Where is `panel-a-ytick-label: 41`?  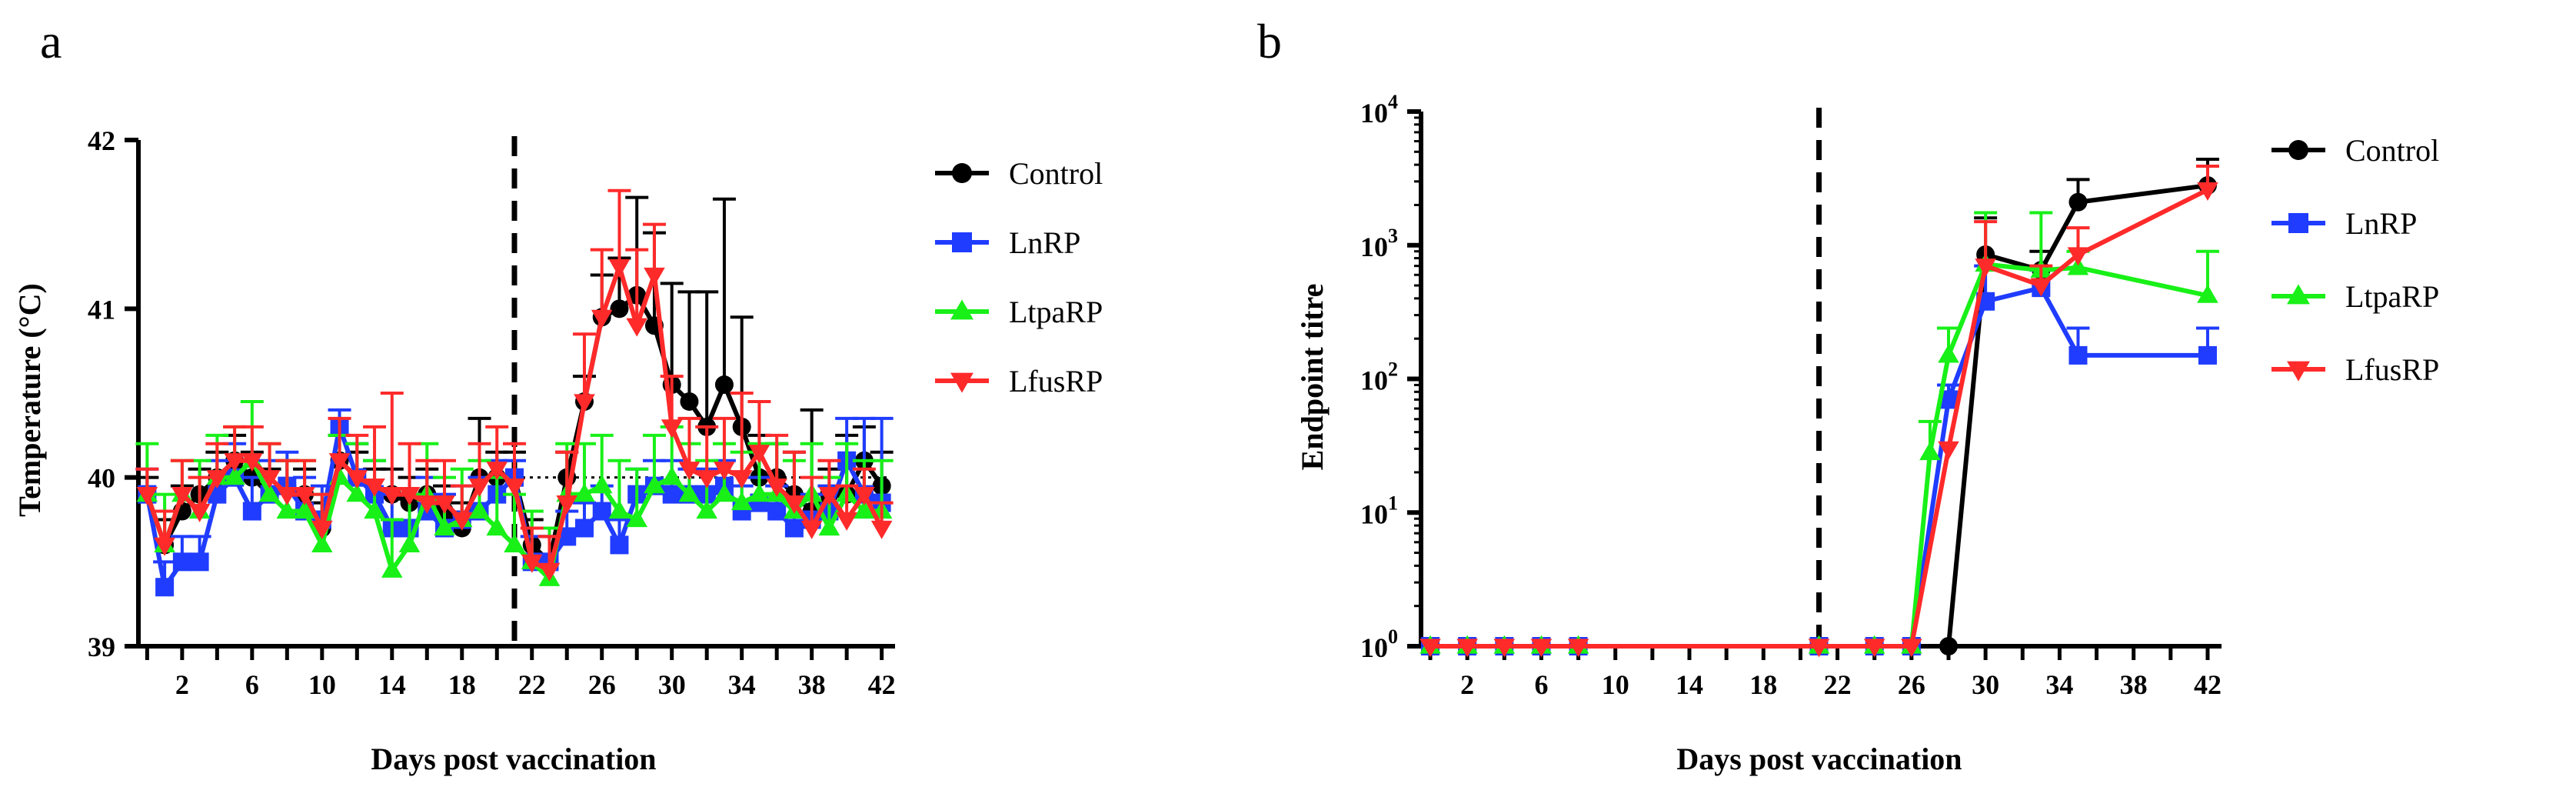
panel-a-ytick-label: 41 is located at coordinates (101, 309).